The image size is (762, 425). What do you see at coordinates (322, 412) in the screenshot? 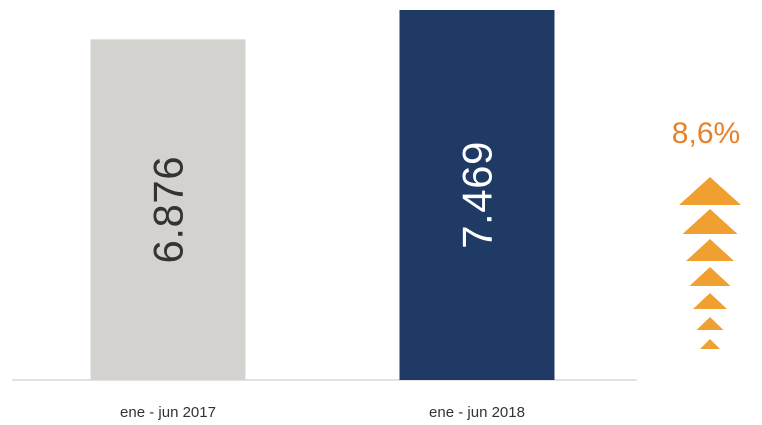
I see `category-labels-group: ene - jun 2017 ene - jun 2018` at bounding box center [322, 412].